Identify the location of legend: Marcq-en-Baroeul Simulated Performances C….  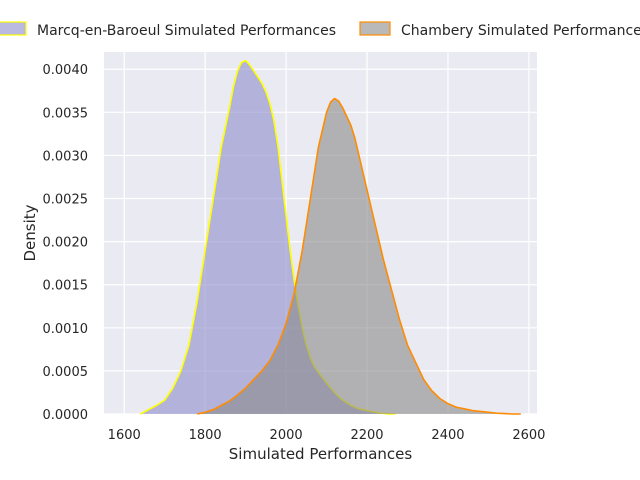
(320, 30).